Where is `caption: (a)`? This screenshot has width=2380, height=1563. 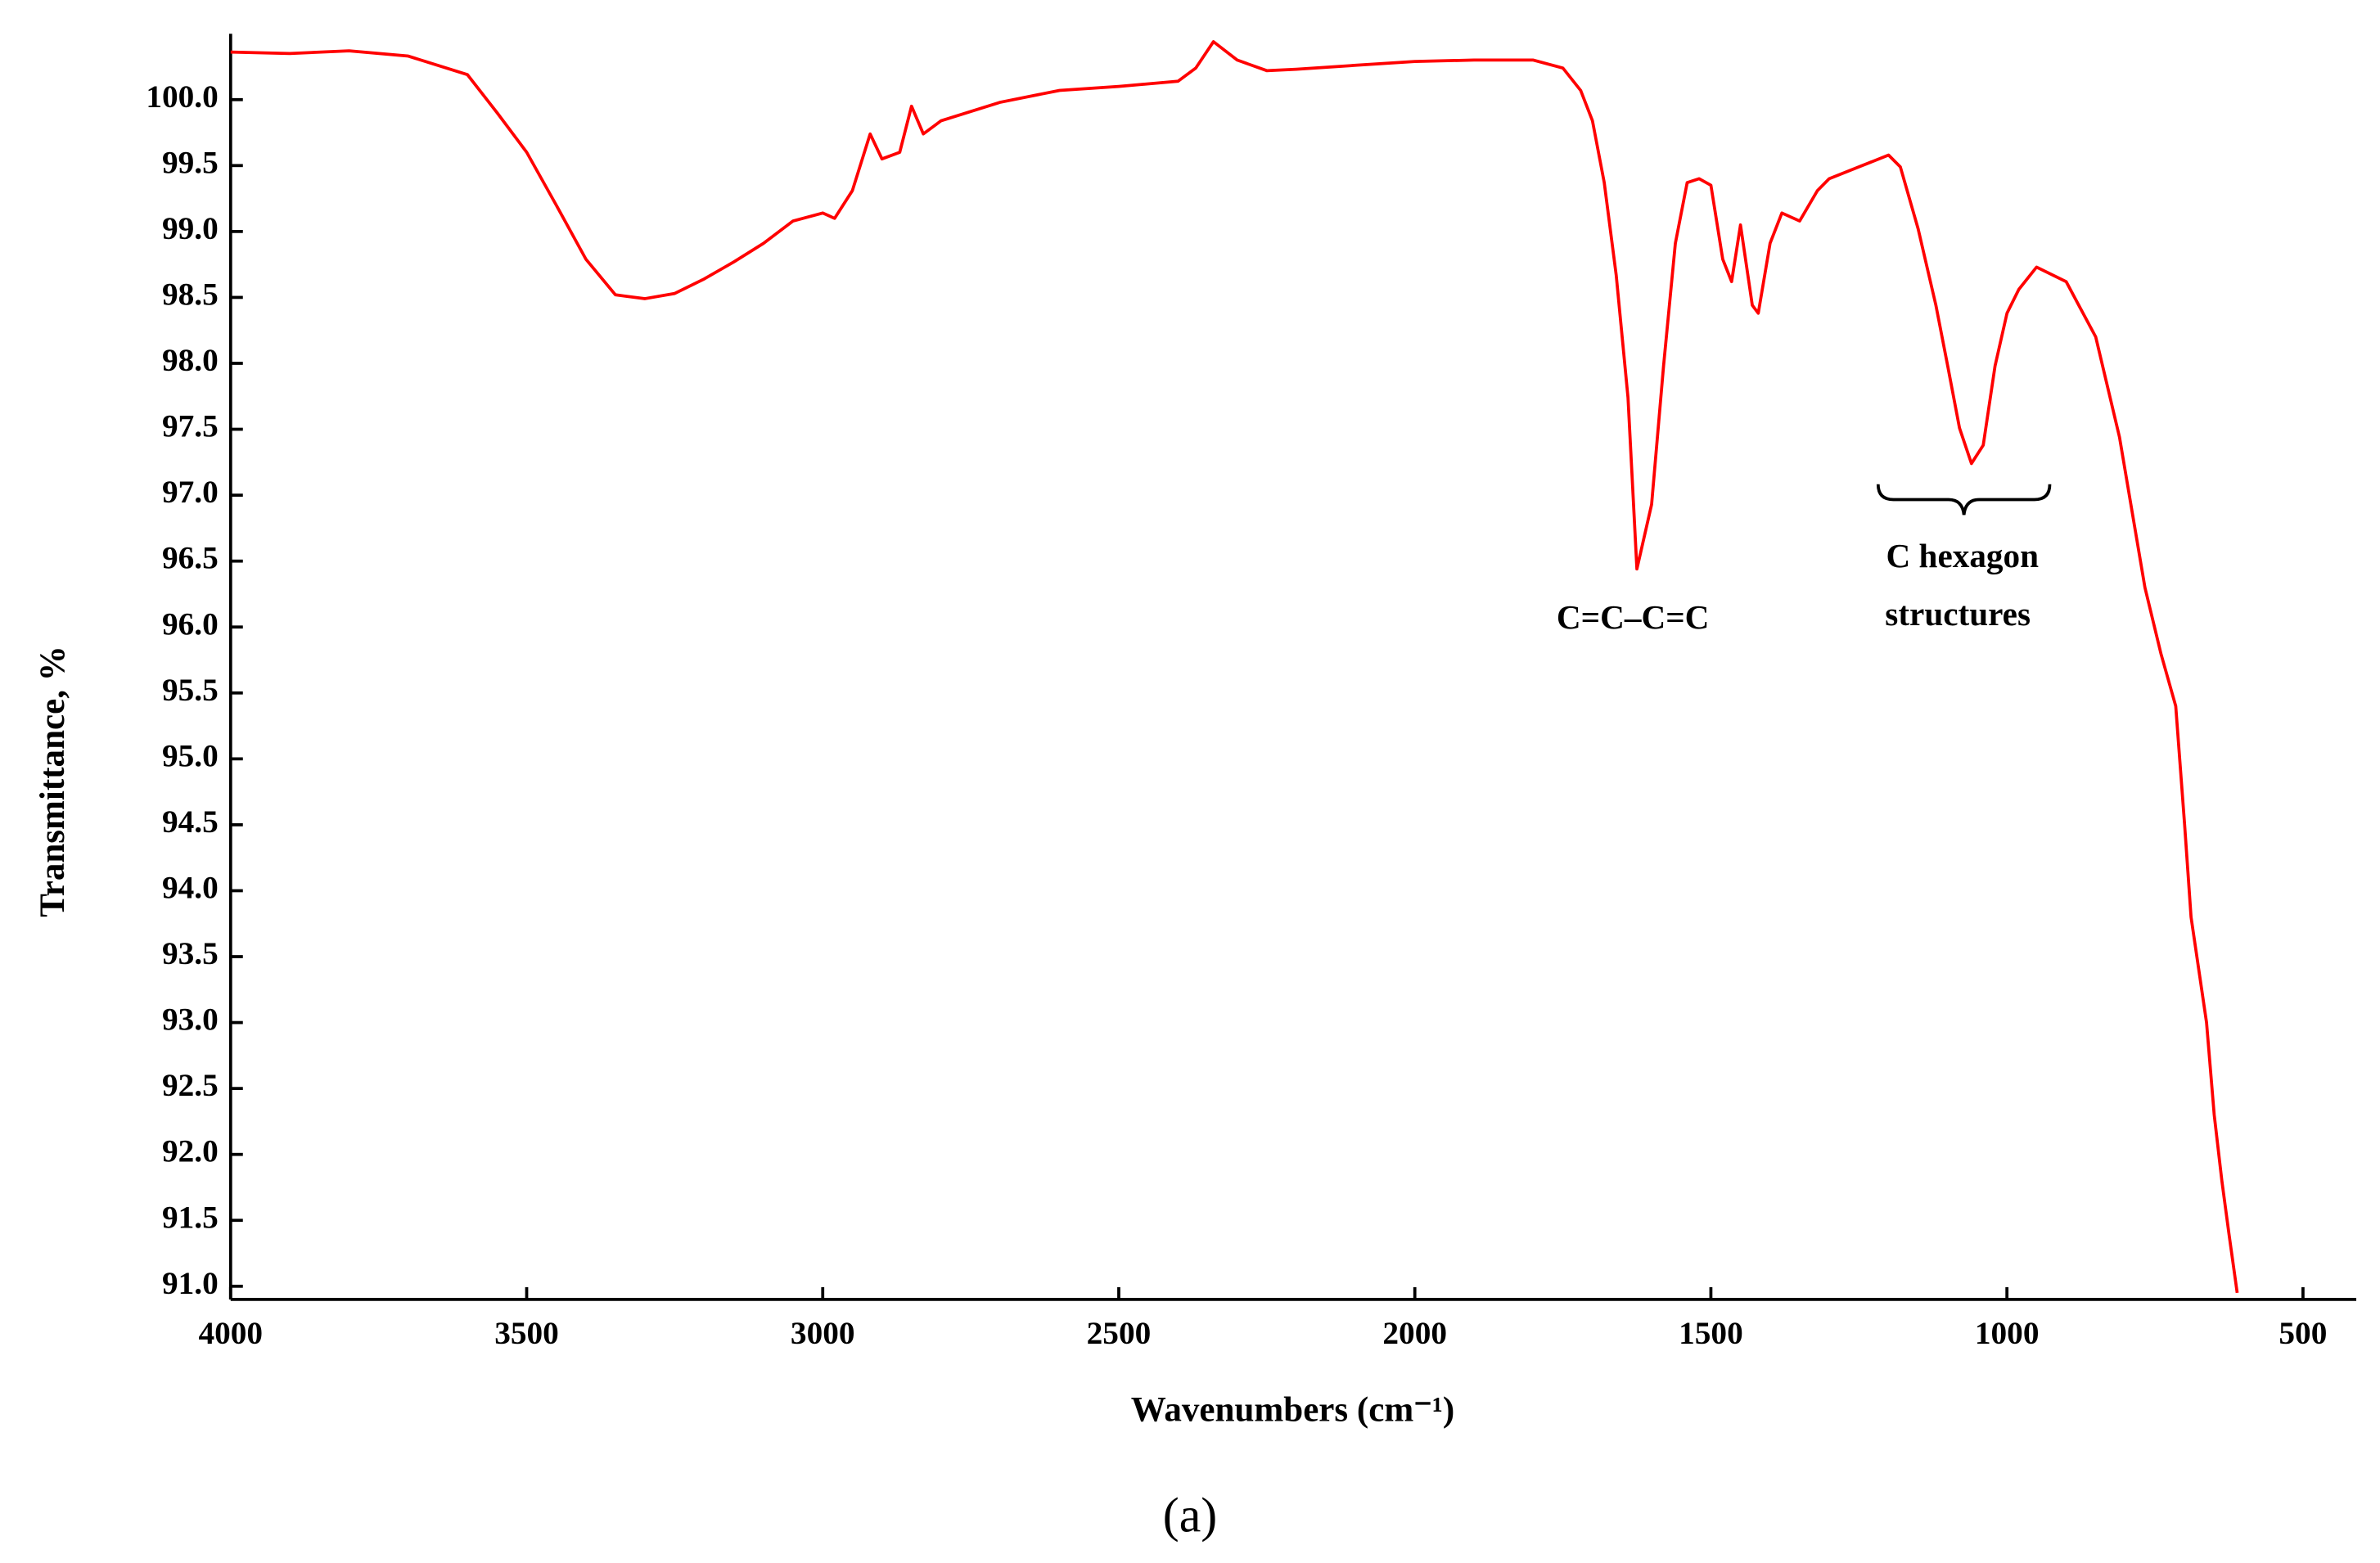
caption: (a) is located at coordinates (1191, 1515).